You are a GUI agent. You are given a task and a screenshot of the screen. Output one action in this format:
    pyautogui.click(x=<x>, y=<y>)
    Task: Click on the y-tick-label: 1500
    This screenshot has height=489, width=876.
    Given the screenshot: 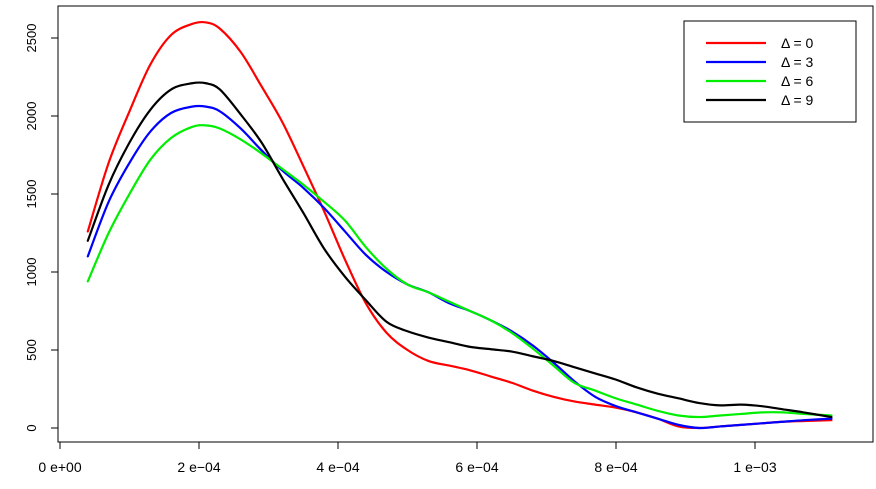 What is the action you would take?
    pyautogui.click(x=31, y=194)
    